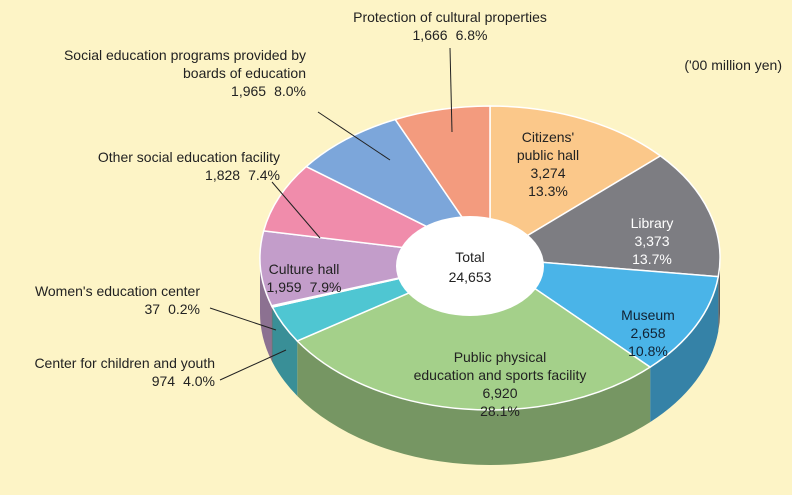 The height and width of the screenshot is (495, 792). I want to click on category-label: Other social education facility, so click(189, 157).